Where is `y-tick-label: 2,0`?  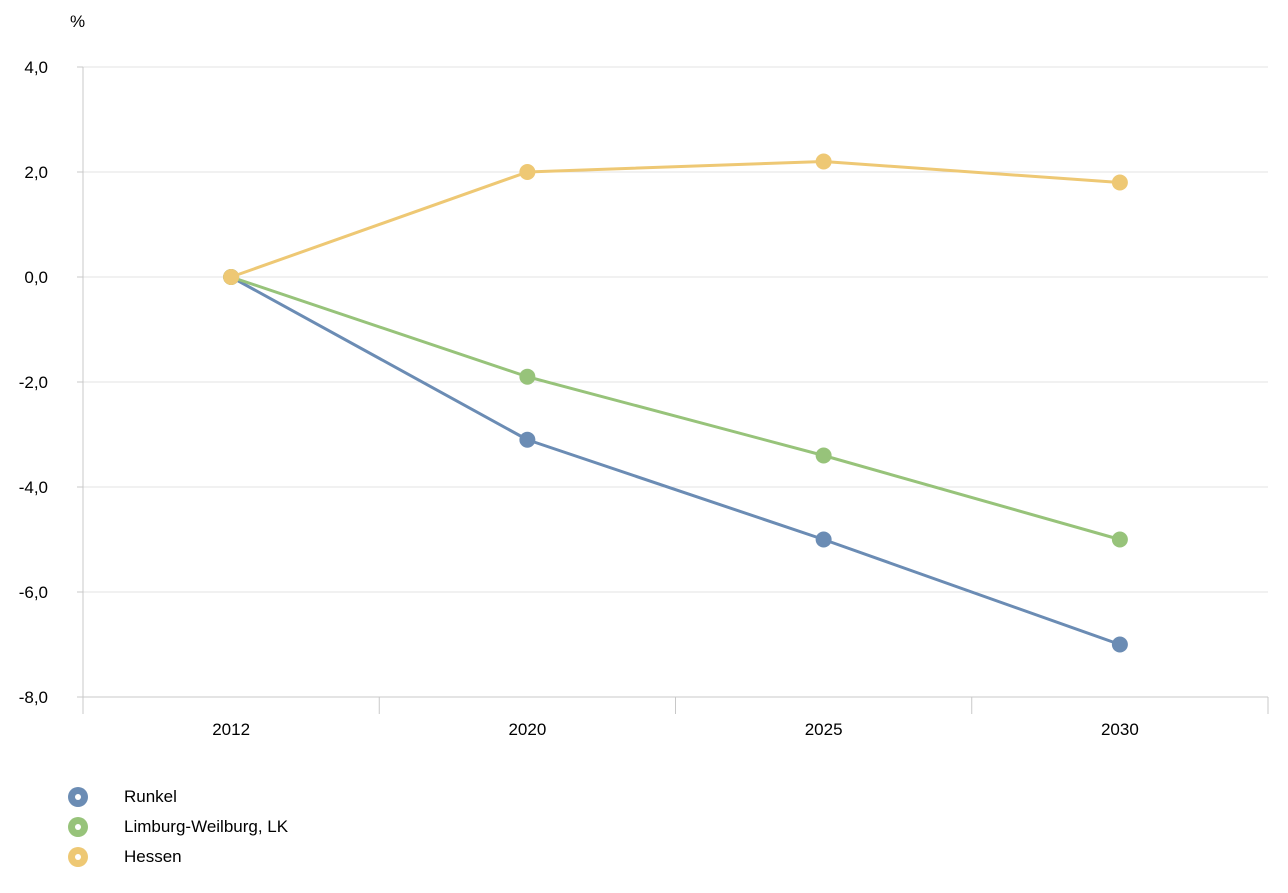 y-tick-label: 2,0 is located at coordinates (36, 172).